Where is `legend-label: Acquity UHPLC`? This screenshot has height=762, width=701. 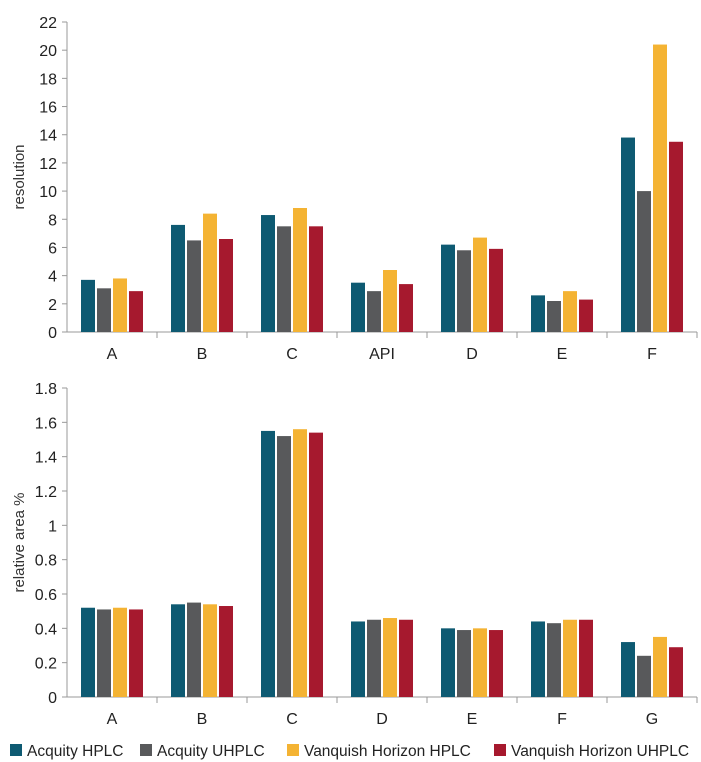 legend-label: Acquity UHPLC is located at coordinates (211, 751).